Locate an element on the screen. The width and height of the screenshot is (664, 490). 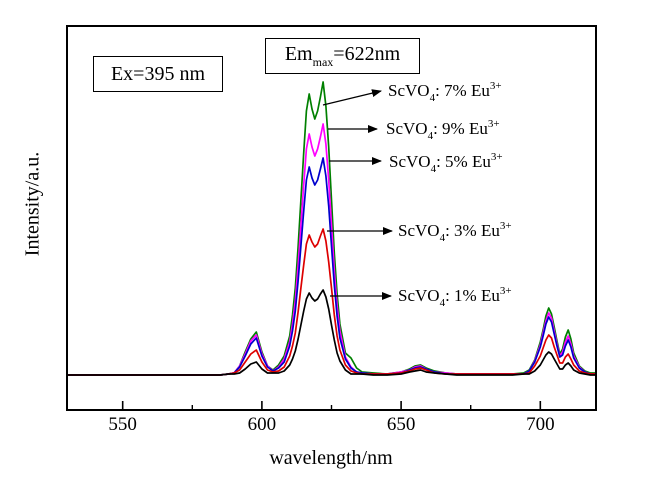
series-label-part: : 9% Eu is located at coordinates (460, 128).